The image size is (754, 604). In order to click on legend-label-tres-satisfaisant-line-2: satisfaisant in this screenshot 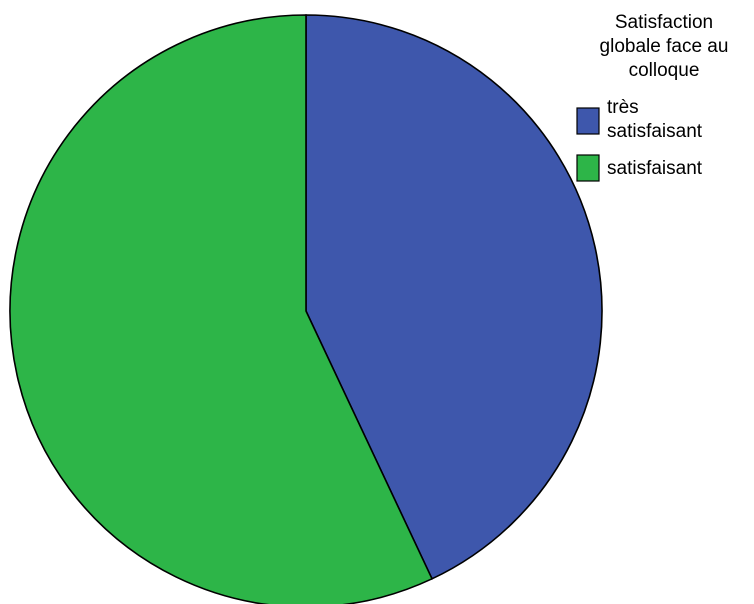, I will do `click(655, 131)`.